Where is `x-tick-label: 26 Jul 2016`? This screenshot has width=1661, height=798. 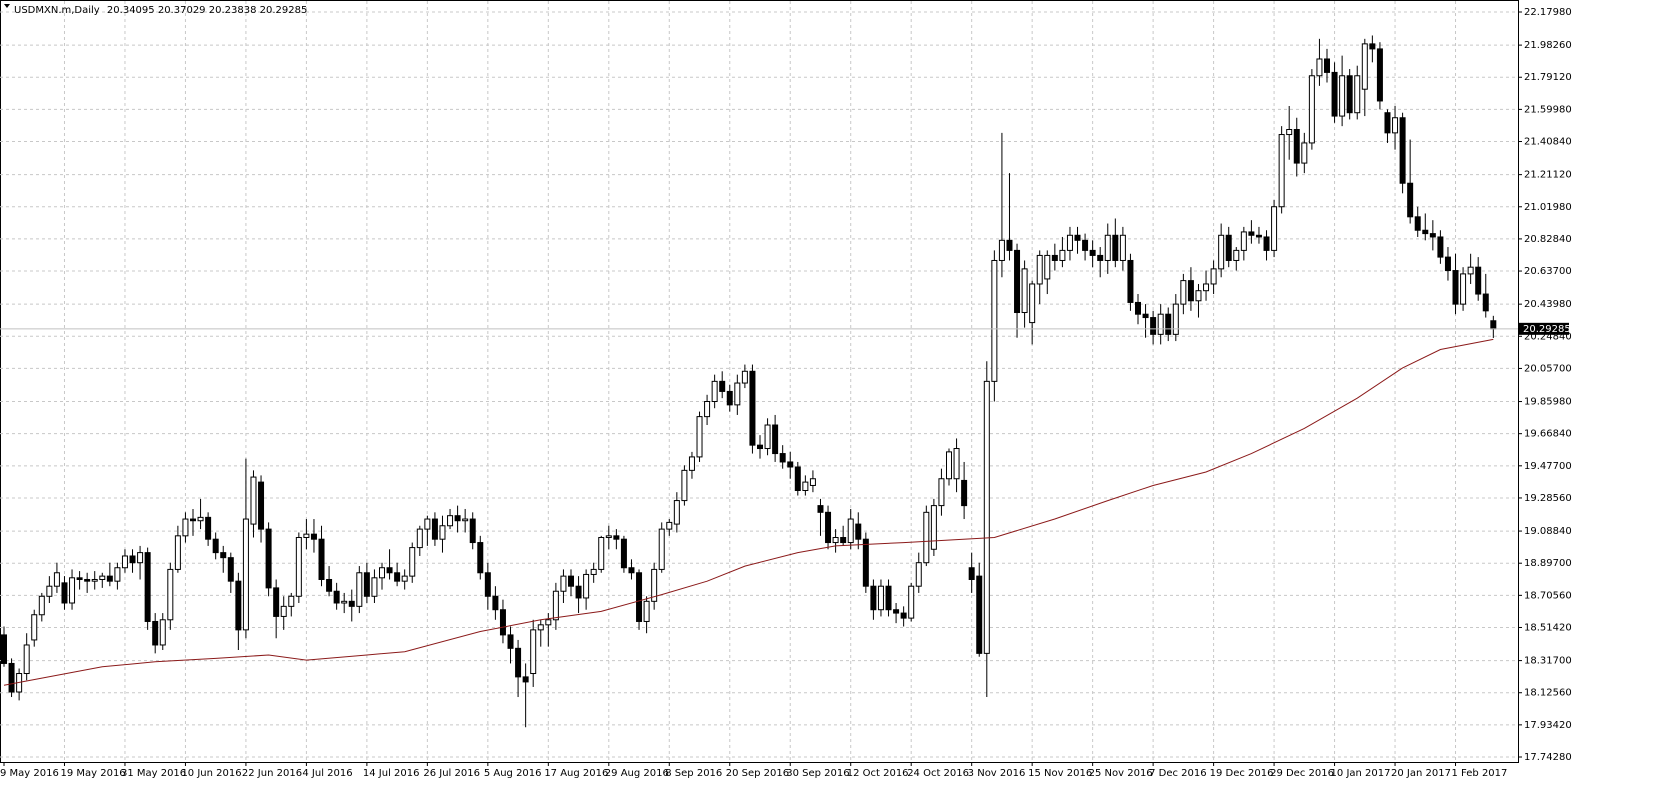 x-tick-label: 26 Jul 2016 is located at coordinates (451, 773).